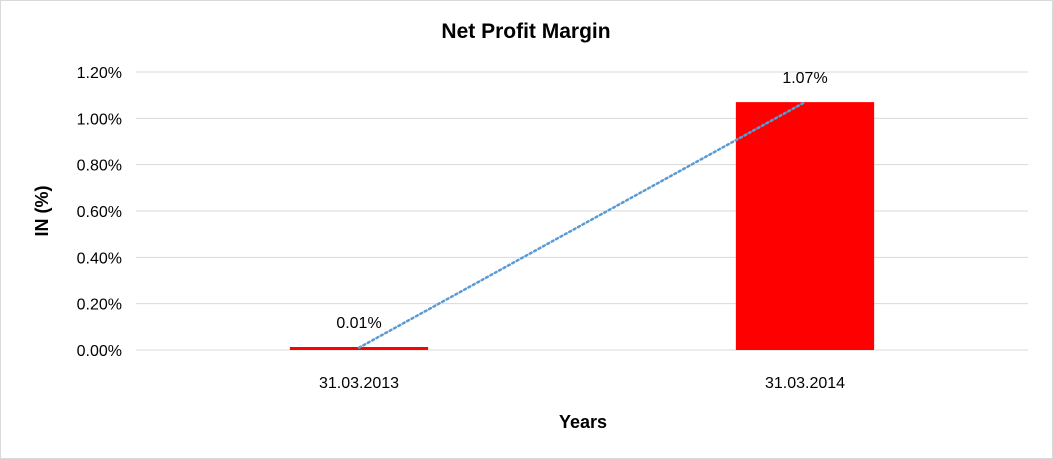 This screenshot has width=1053, height=459. I want to click on y-tick-label: 0.40%, so click(99, 258).